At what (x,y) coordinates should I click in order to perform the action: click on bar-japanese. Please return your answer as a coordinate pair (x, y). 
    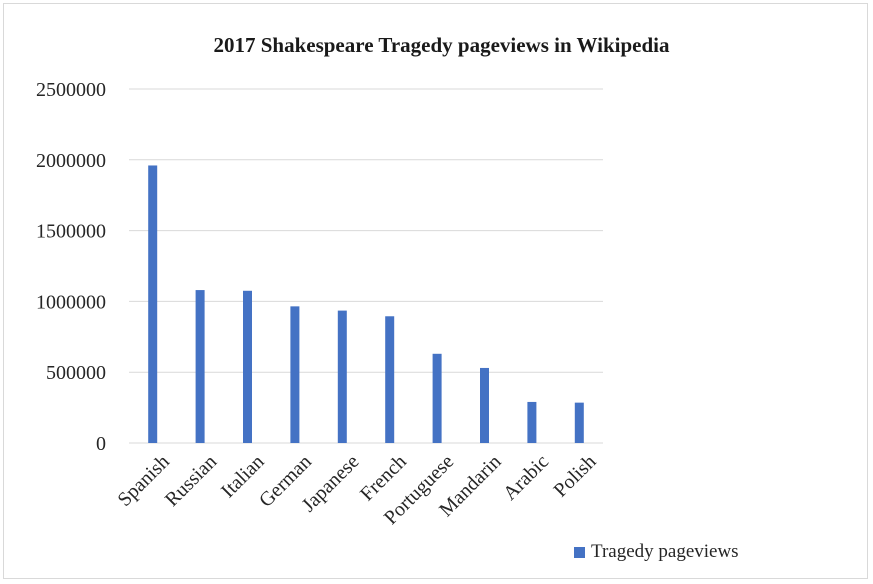
    Looking at the image, I should click on (342, 376).